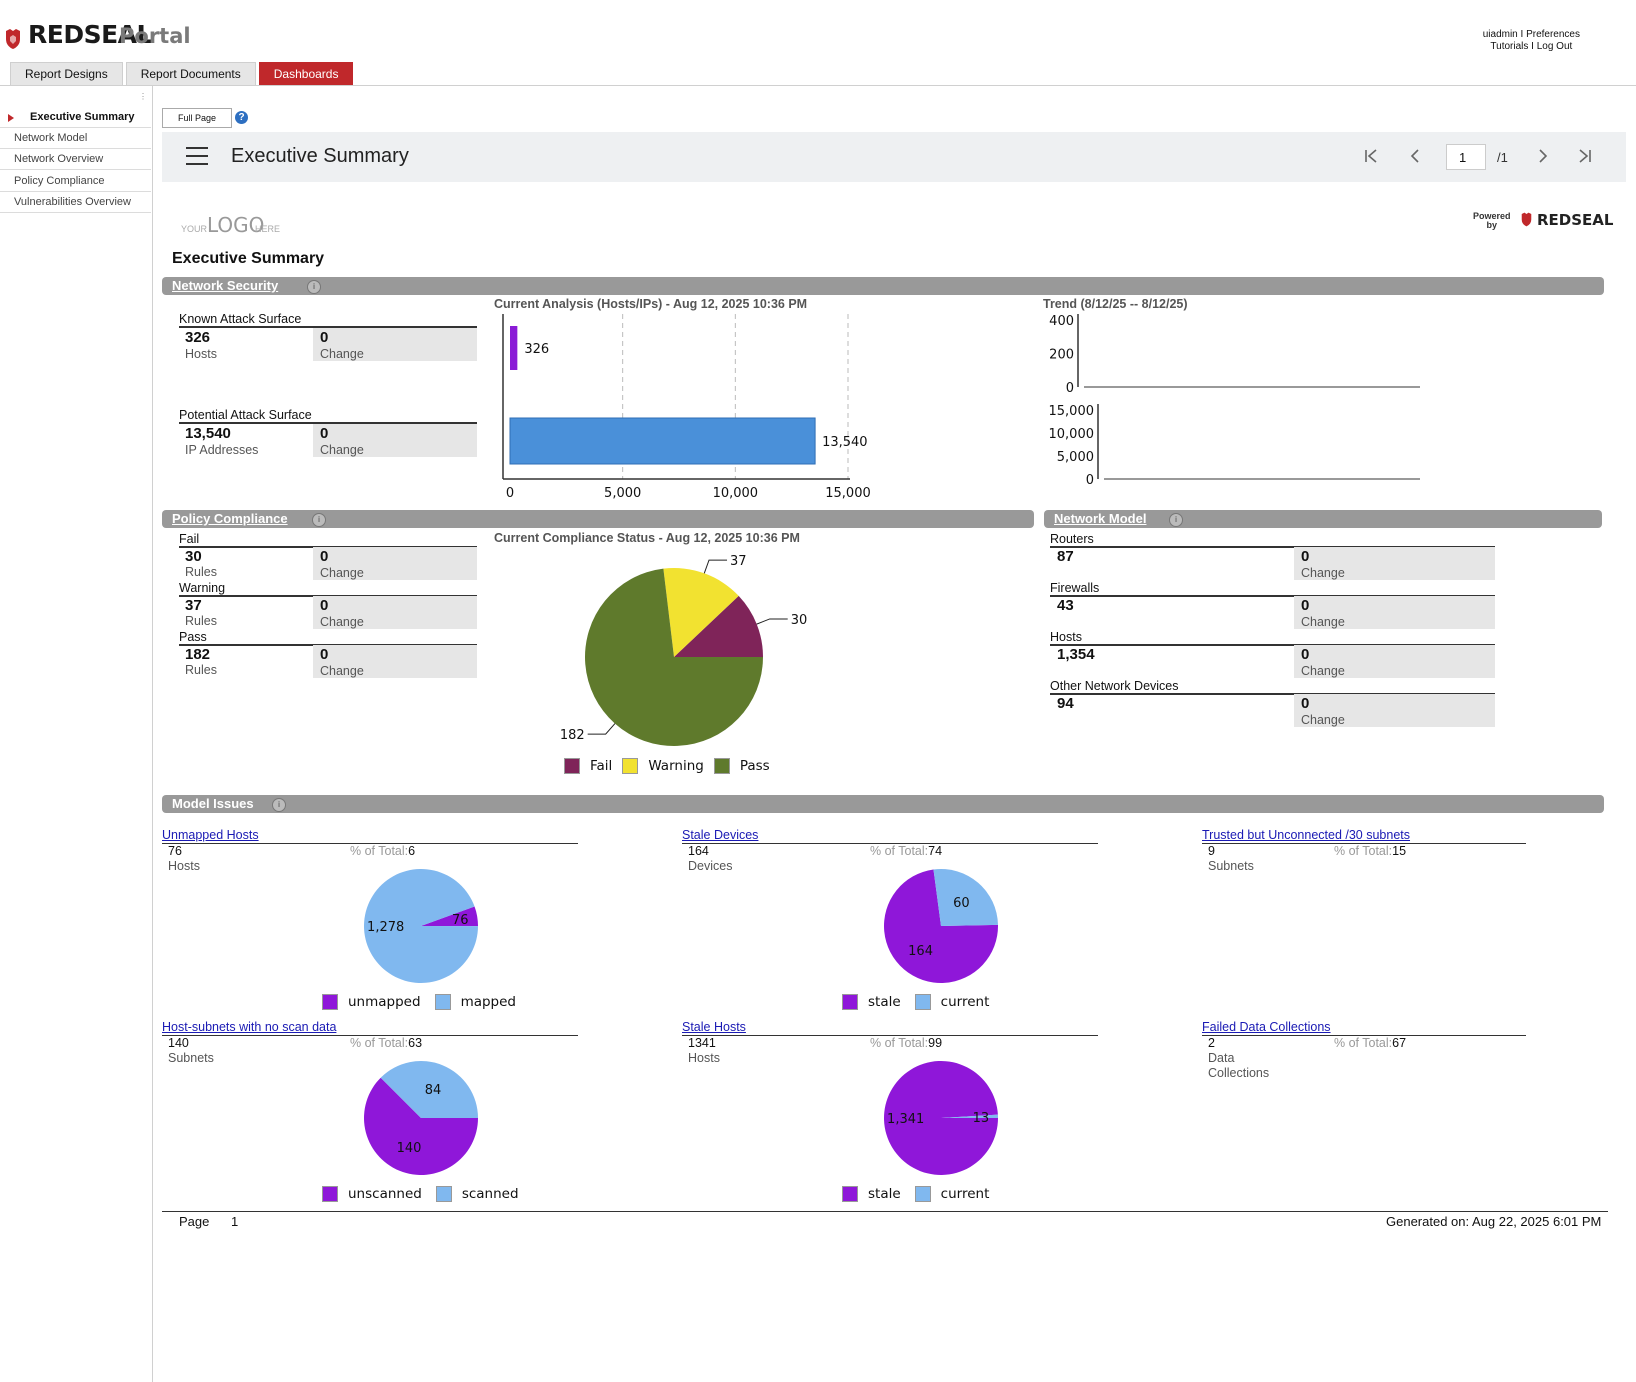 The height and width of the screenshot is (1382, 1636). I want to click on network-model-row-value: 94, so click(1065, 703).